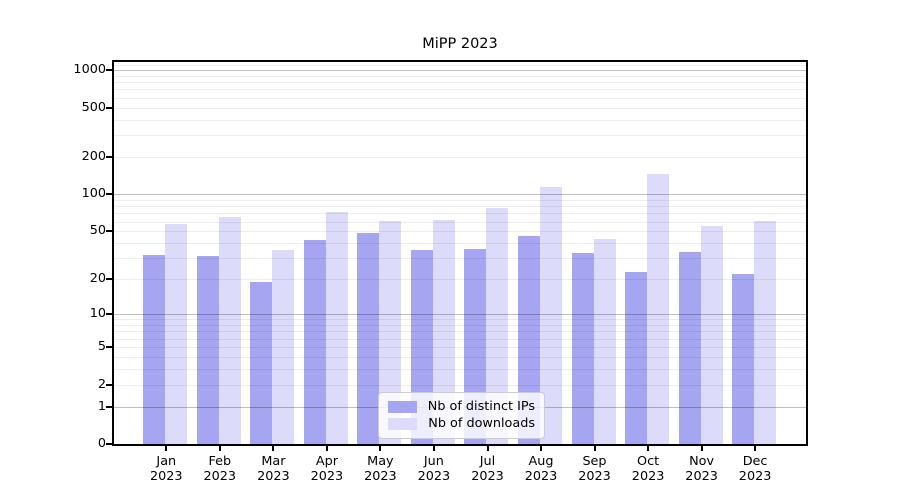  Describe the element at coordinates (701, 469) in the screenshot. I see `x-axis-label: Nov 2023` at that location.